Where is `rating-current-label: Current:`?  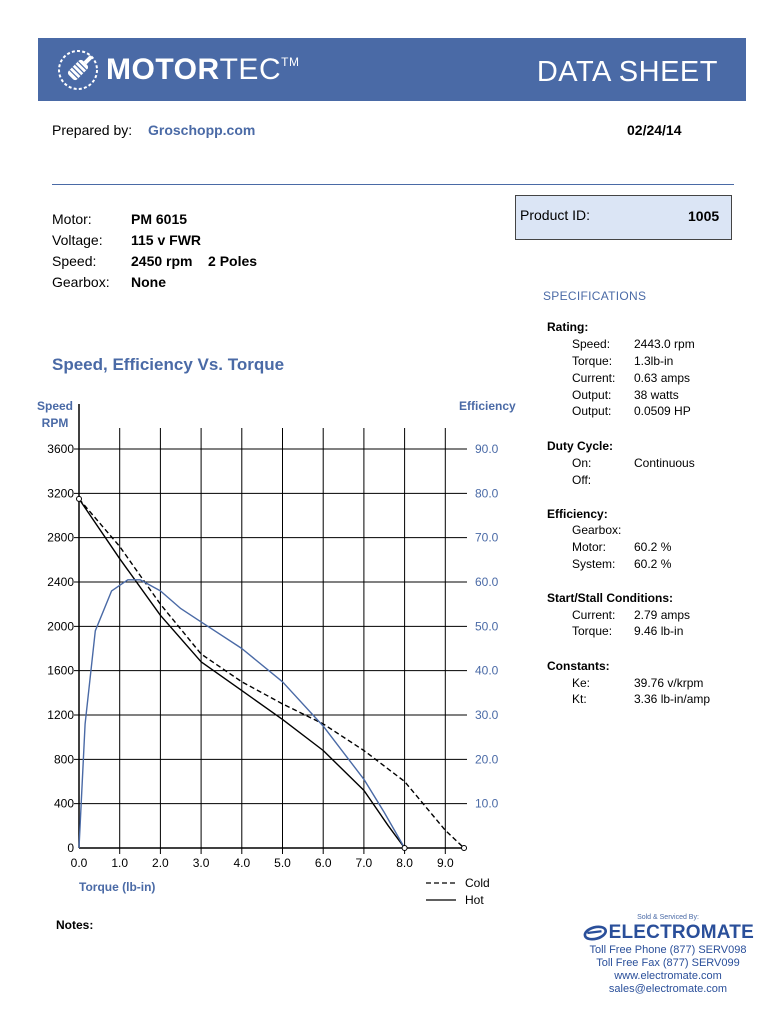
rating-current-label: Current: is located at coordinates (594, 378).